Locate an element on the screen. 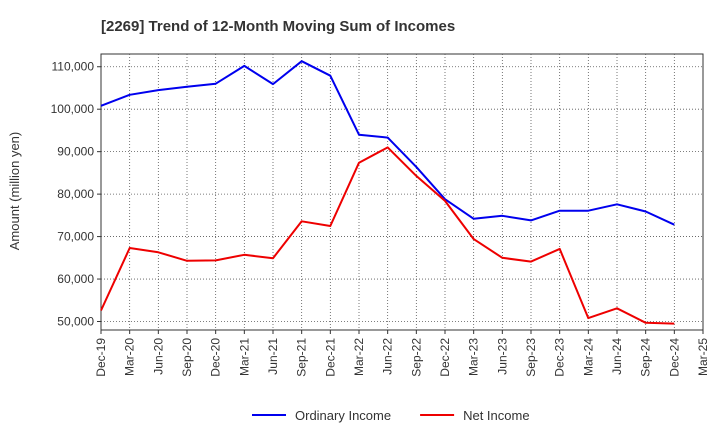 The image size is (720, 440). x-tick-label: Sep-22 is located at coordinates (416, 357).